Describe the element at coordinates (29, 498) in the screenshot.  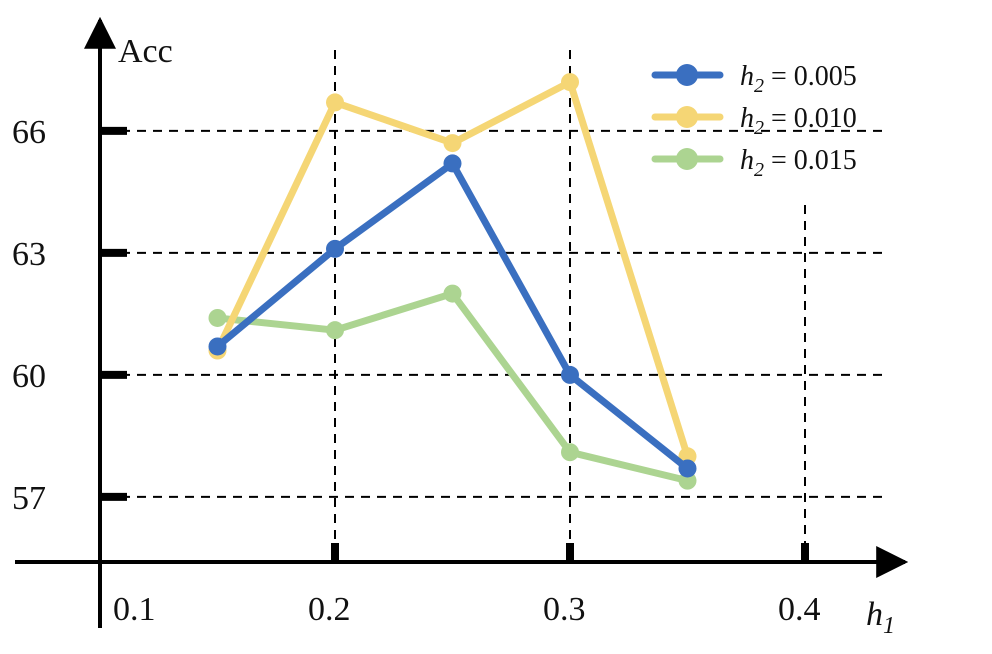
I see `y-tick-label: 57` at that location.